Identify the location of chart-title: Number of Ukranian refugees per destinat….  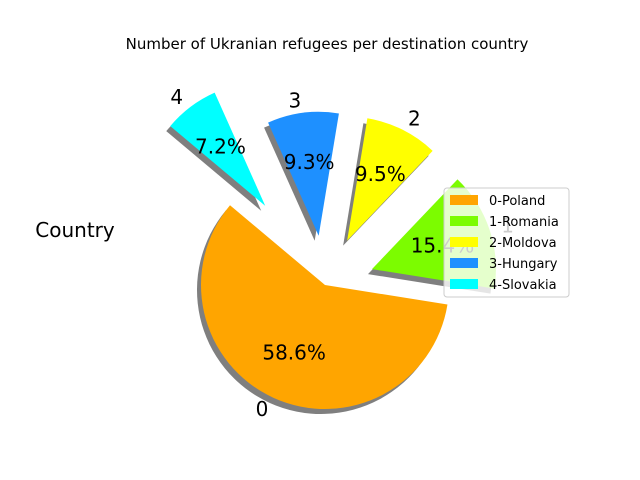
(327, 44).